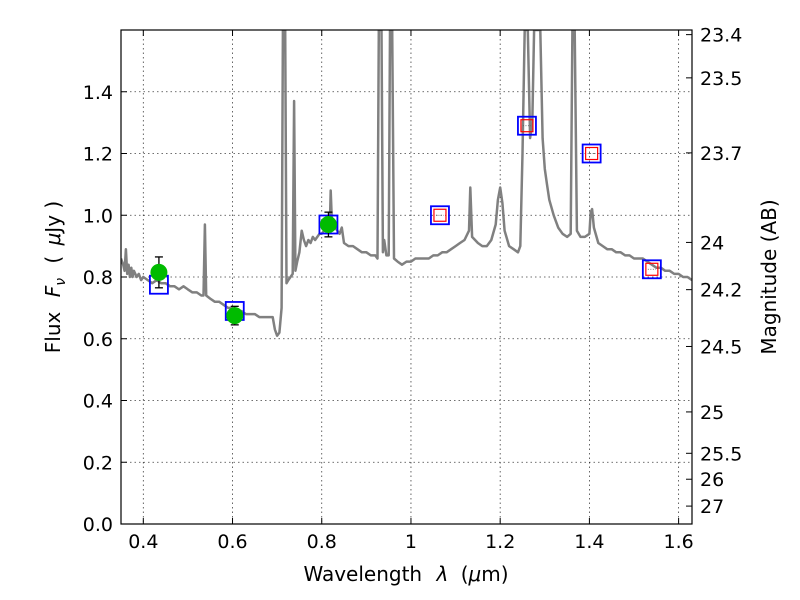  I want to click on magnitude-tick-labels: 23.4 23.5 23.7 24 24.2 24.5 25 25.5 26 27, so click(721, 271).